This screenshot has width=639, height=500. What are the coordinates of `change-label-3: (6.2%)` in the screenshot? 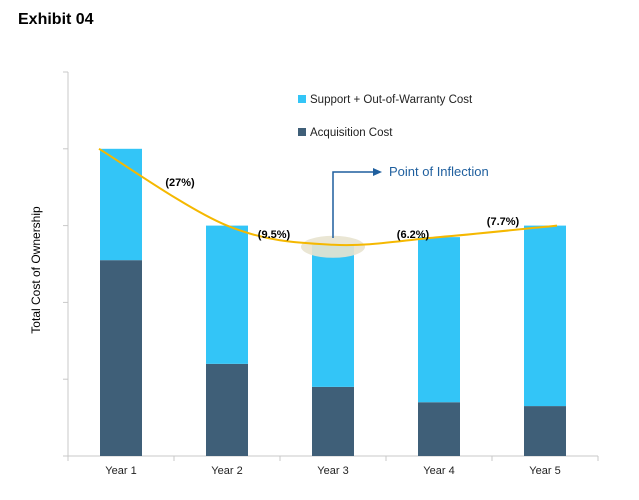 It's located at (413, 235).